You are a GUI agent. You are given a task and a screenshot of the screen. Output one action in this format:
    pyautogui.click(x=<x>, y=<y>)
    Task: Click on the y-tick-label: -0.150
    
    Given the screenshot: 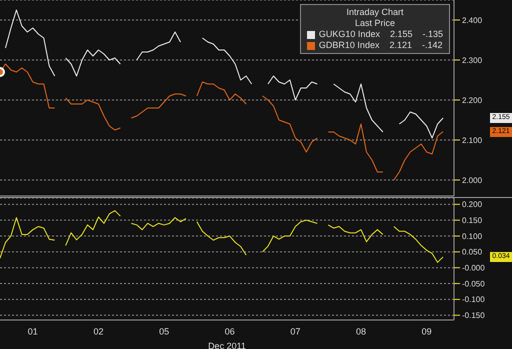 What is the action you would take?
    pyautogui.click(x=474, y=315)
    